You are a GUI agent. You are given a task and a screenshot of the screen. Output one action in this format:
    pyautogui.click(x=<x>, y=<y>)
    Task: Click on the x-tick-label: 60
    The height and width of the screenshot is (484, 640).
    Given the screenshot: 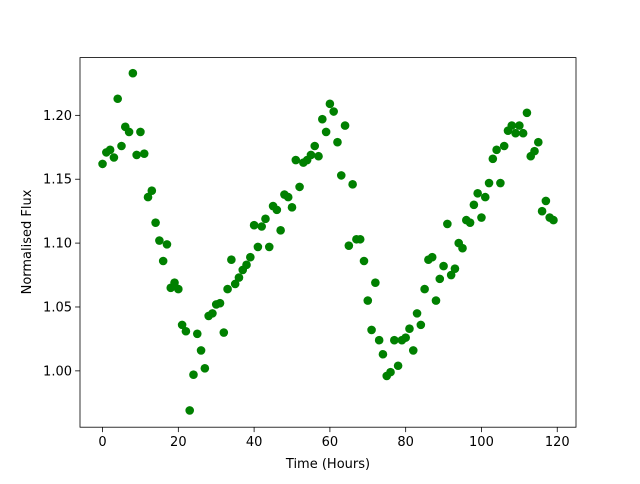 What is the action you would take?
    pyautogui.click(x=330, y=442)
    